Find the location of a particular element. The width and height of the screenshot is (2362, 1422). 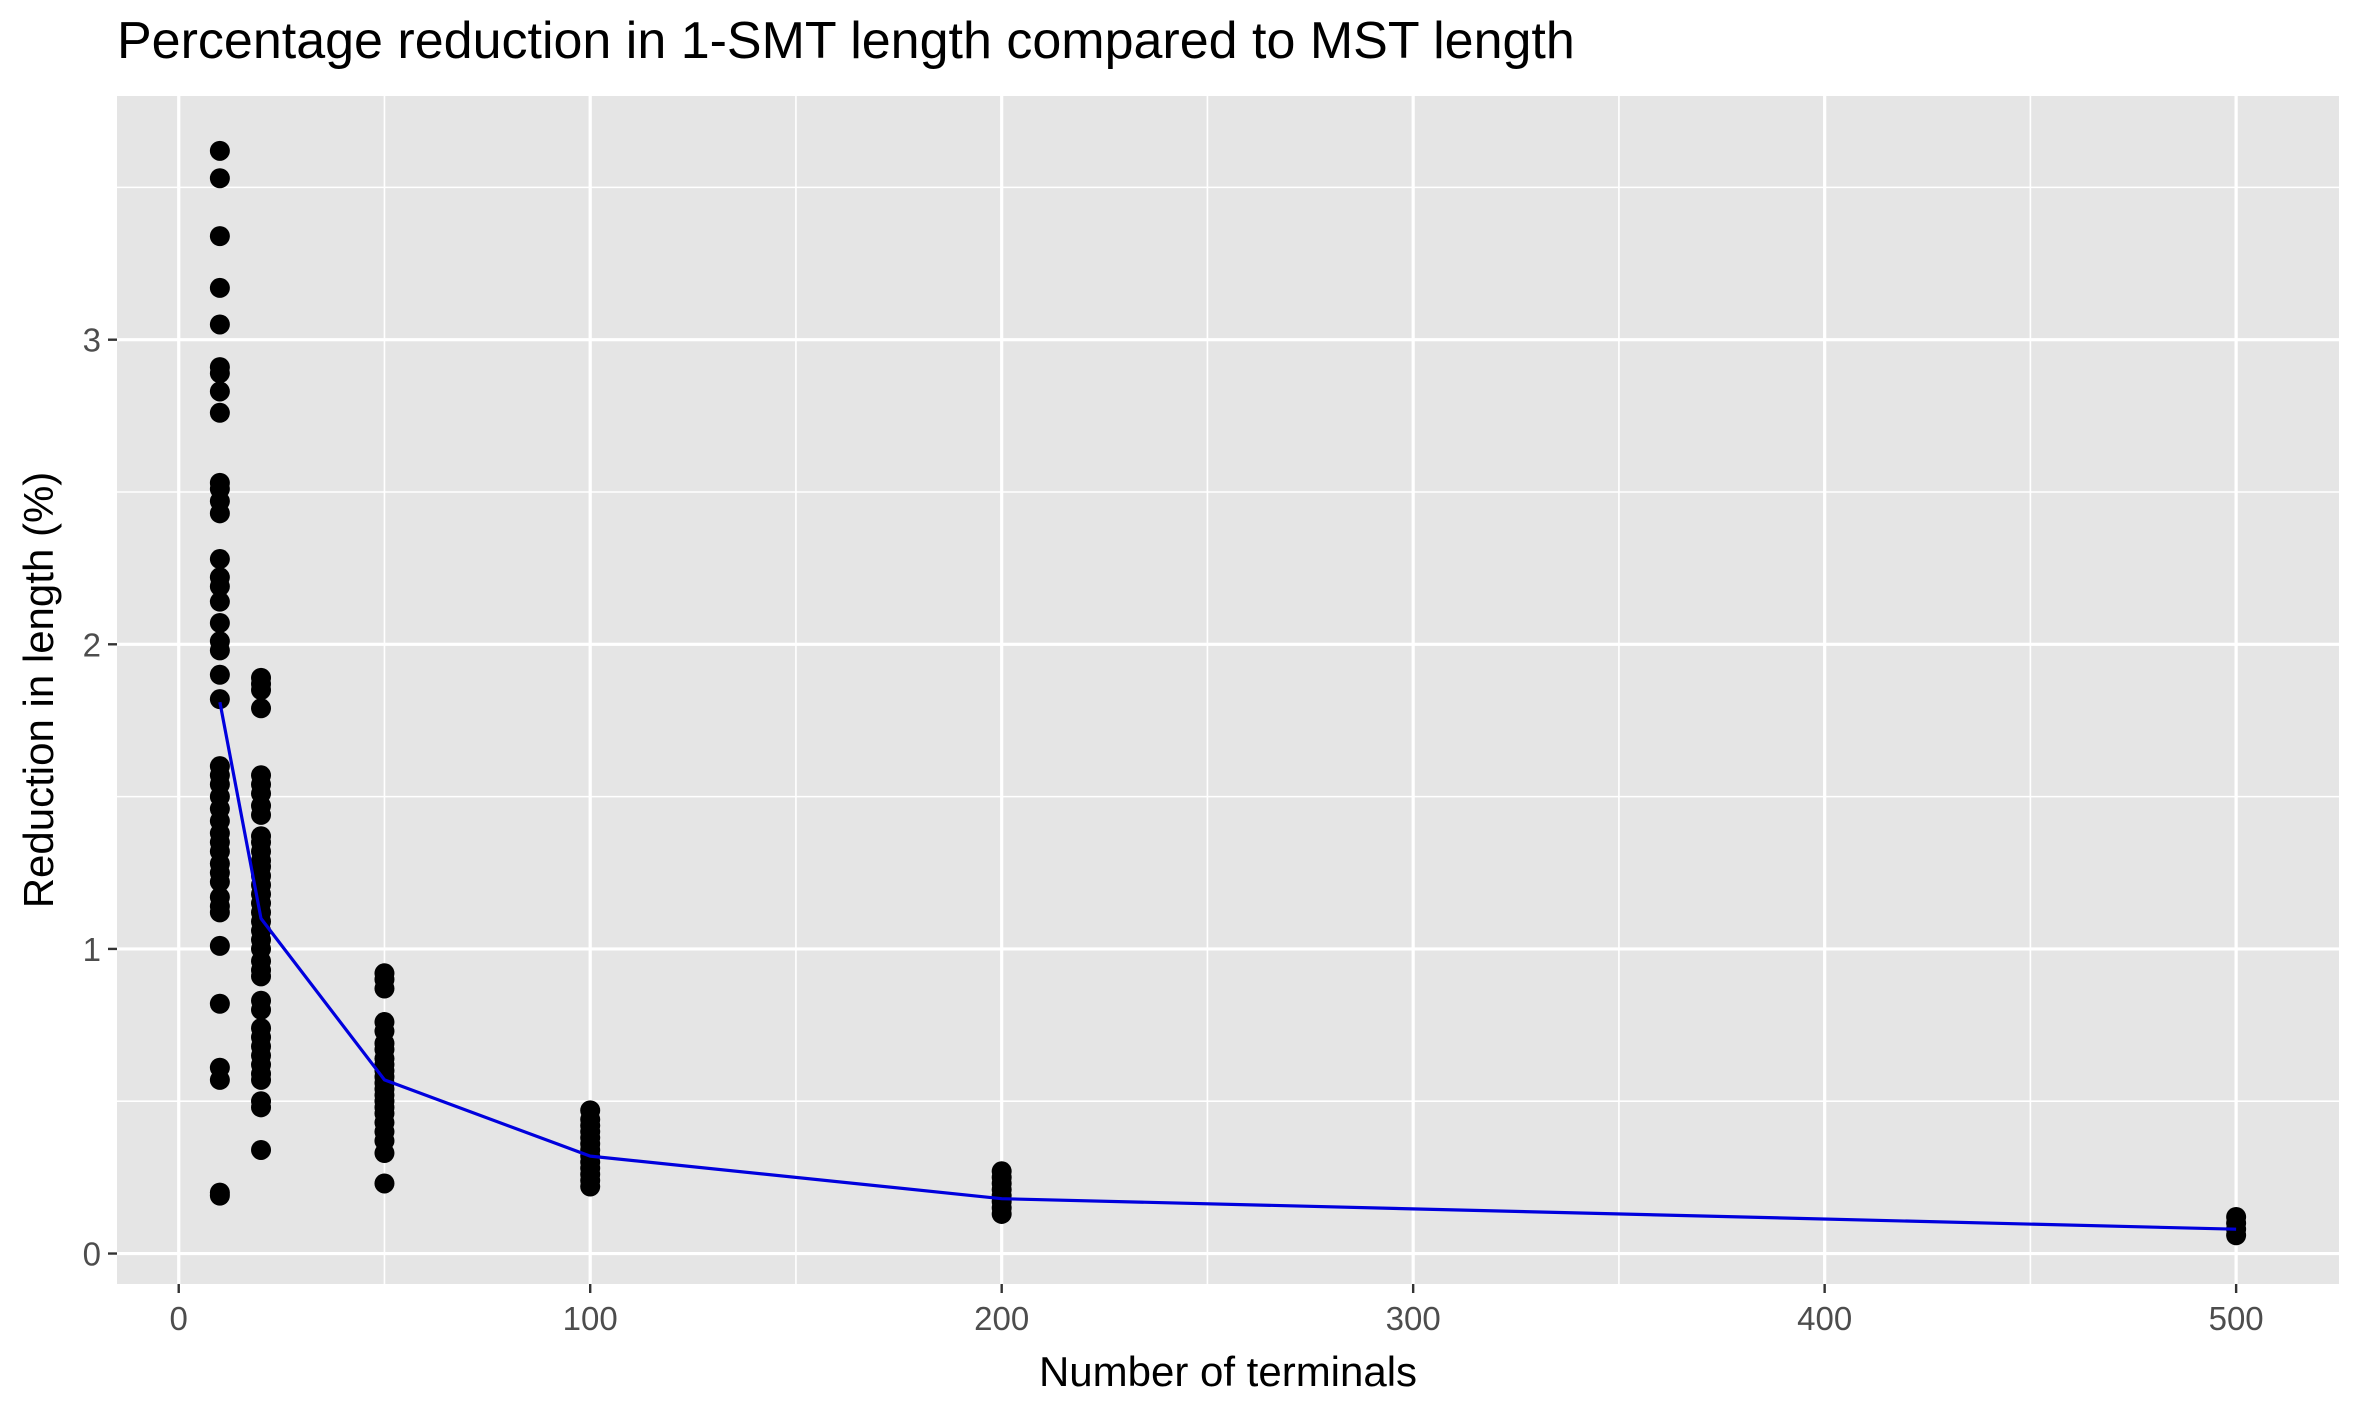

y-tick-label: 3 is located at coordinates (92, 340).